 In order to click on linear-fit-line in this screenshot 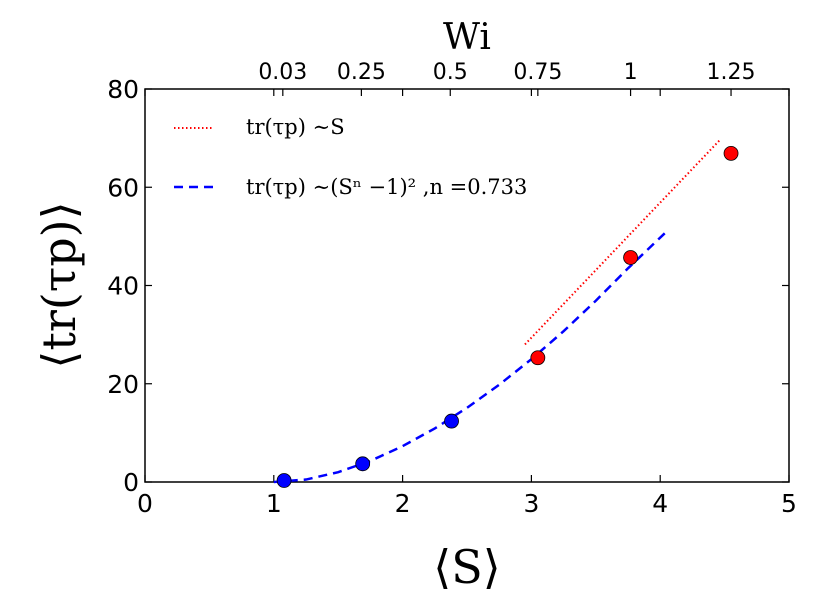, I will do `click(623, 242)`.